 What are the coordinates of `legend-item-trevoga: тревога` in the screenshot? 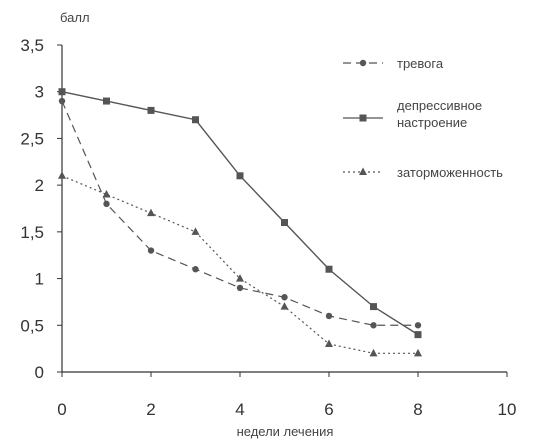 It's located at (393, 63).